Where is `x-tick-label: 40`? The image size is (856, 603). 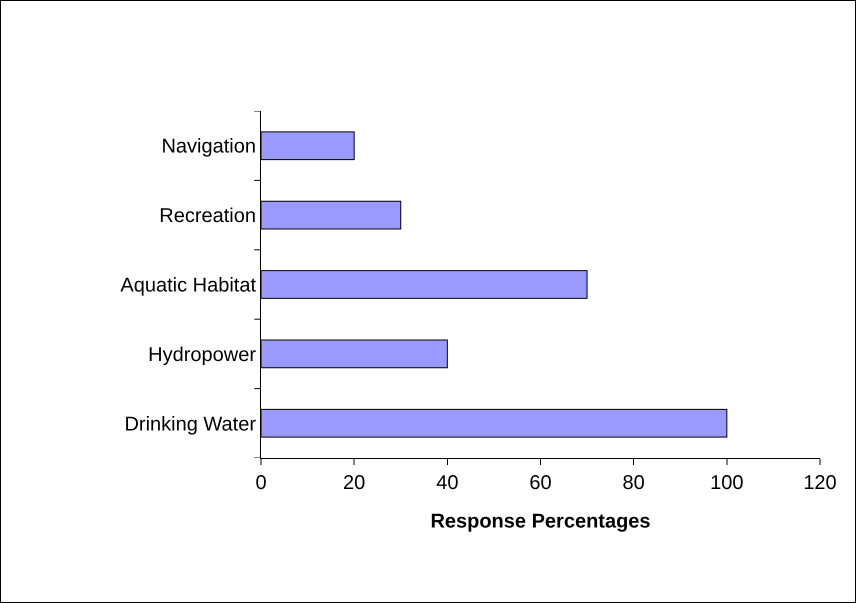 x-tick-label: 40 is located at coordinates (447, 483).